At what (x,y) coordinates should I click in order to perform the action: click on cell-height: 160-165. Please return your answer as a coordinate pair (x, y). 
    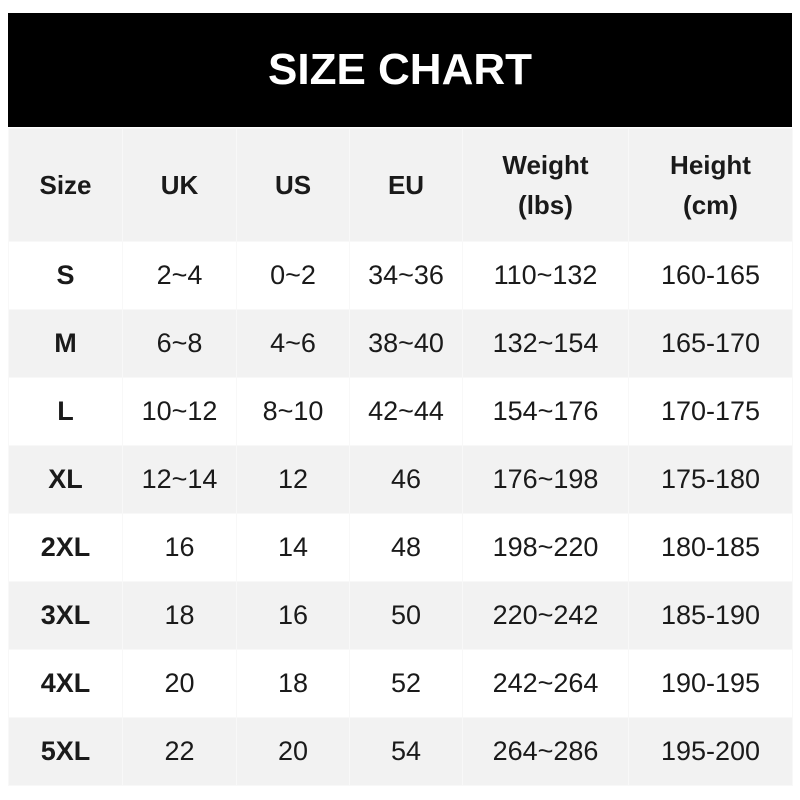
    Looking at the image, I should click on (710, 275).